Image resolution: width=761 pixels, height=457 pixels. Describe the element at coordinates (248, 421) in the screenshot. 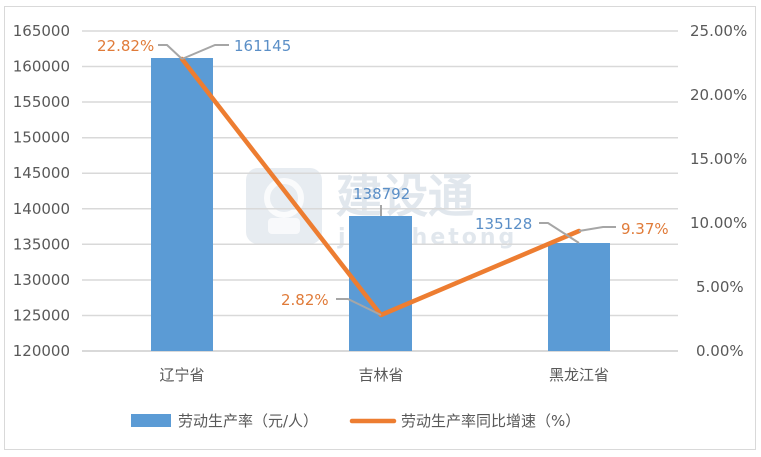

I see `legend-bar-label: 劳动生产率（元/人）` at that location.